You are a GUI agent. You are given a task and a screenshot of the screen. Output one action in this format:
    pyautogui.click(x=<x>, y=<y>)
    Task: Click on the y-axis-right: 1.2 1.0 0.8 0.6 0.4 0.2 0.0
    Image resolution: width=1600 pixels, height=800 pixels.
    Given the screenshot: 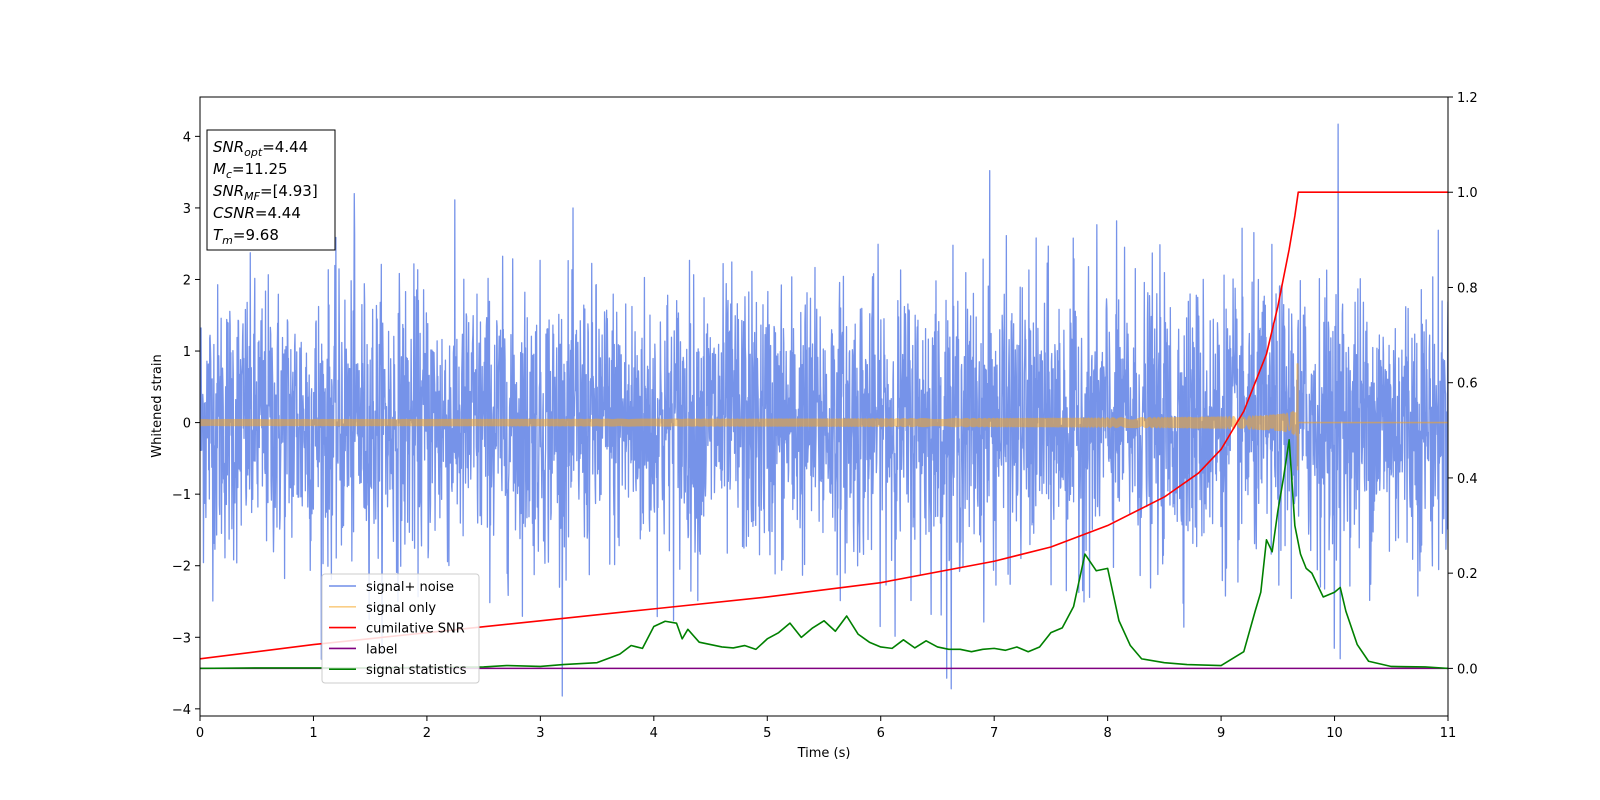 What is the action you would take?
    pyautogui.click(x=1463, y=384)
    